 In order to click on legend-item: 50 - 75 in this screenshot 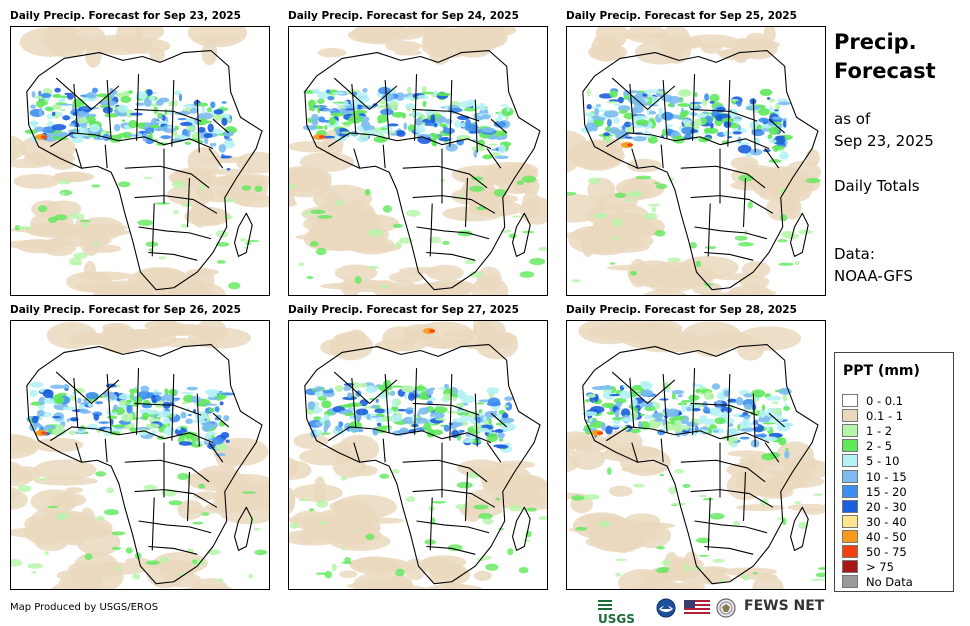, I will do `click(874, 552)`.